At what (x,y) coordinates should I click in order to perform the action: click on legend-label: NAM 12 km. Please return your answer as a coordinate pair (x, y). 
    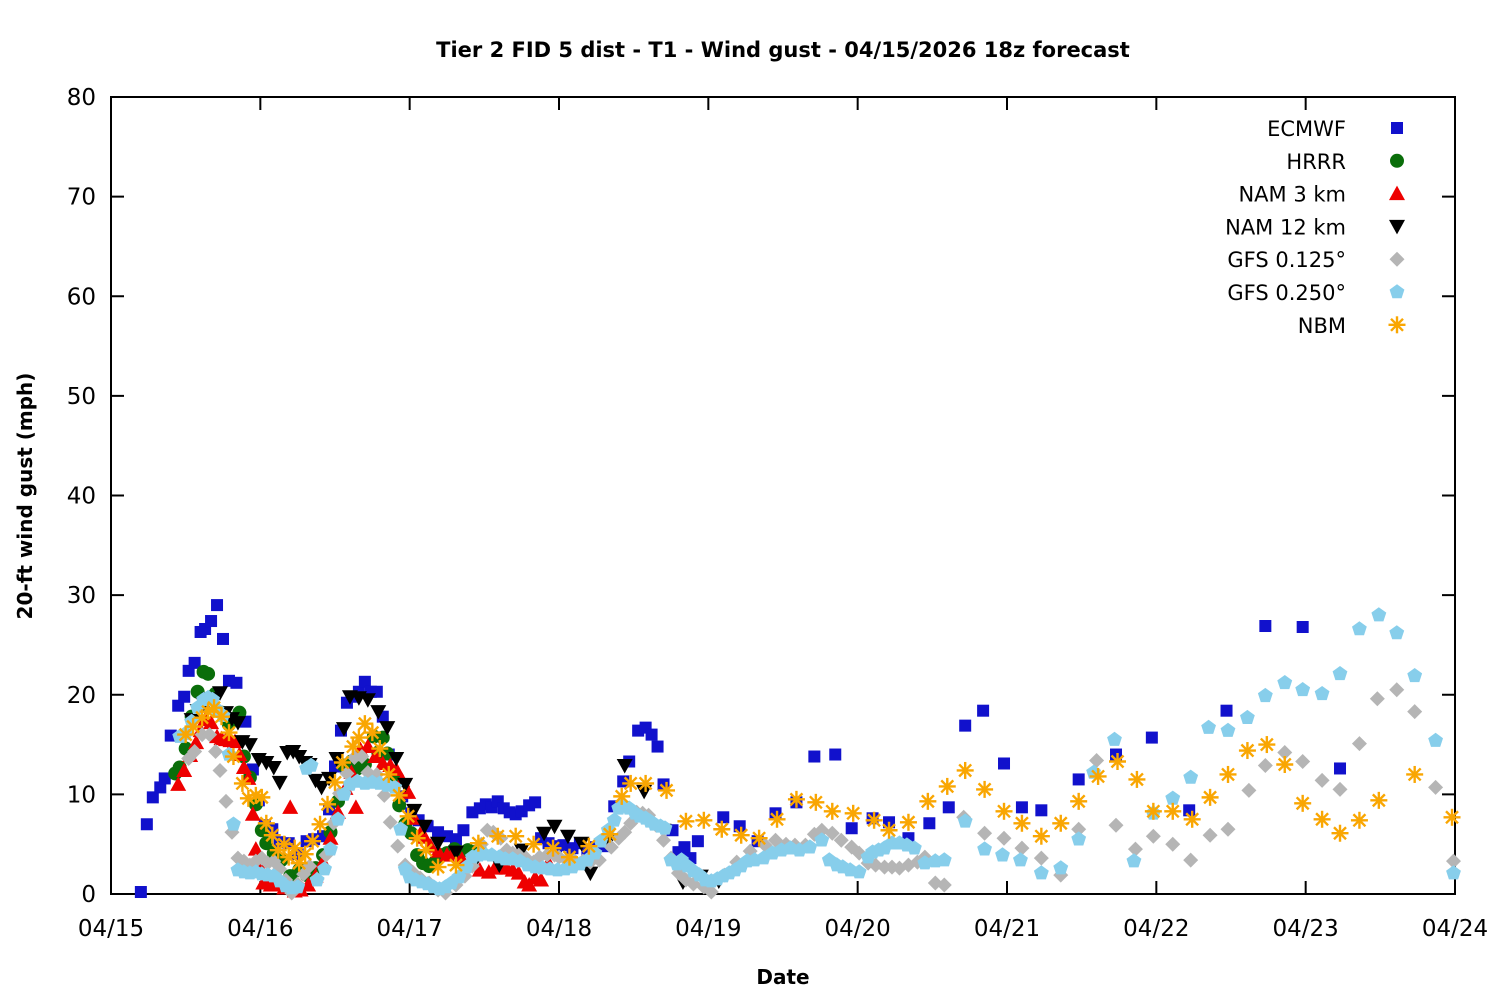
    Looking at the image, I should click on (1285, 227).